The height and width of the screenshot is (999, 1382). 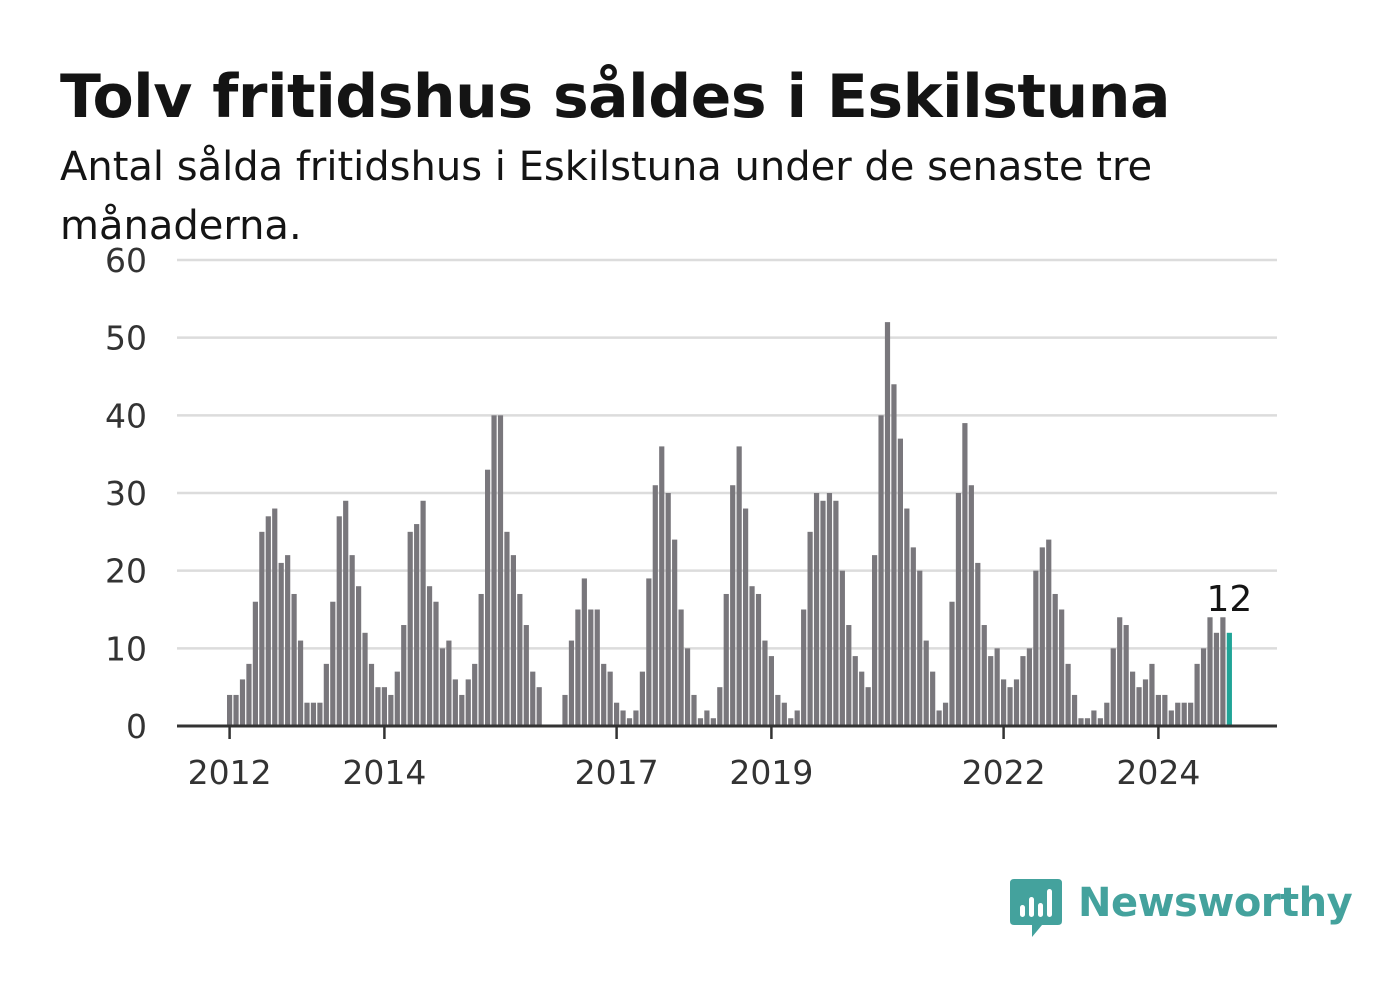 I want to click on chart-title: Tolv fritidshus såldes i Eskilstuna, so click(x=615, y=97).